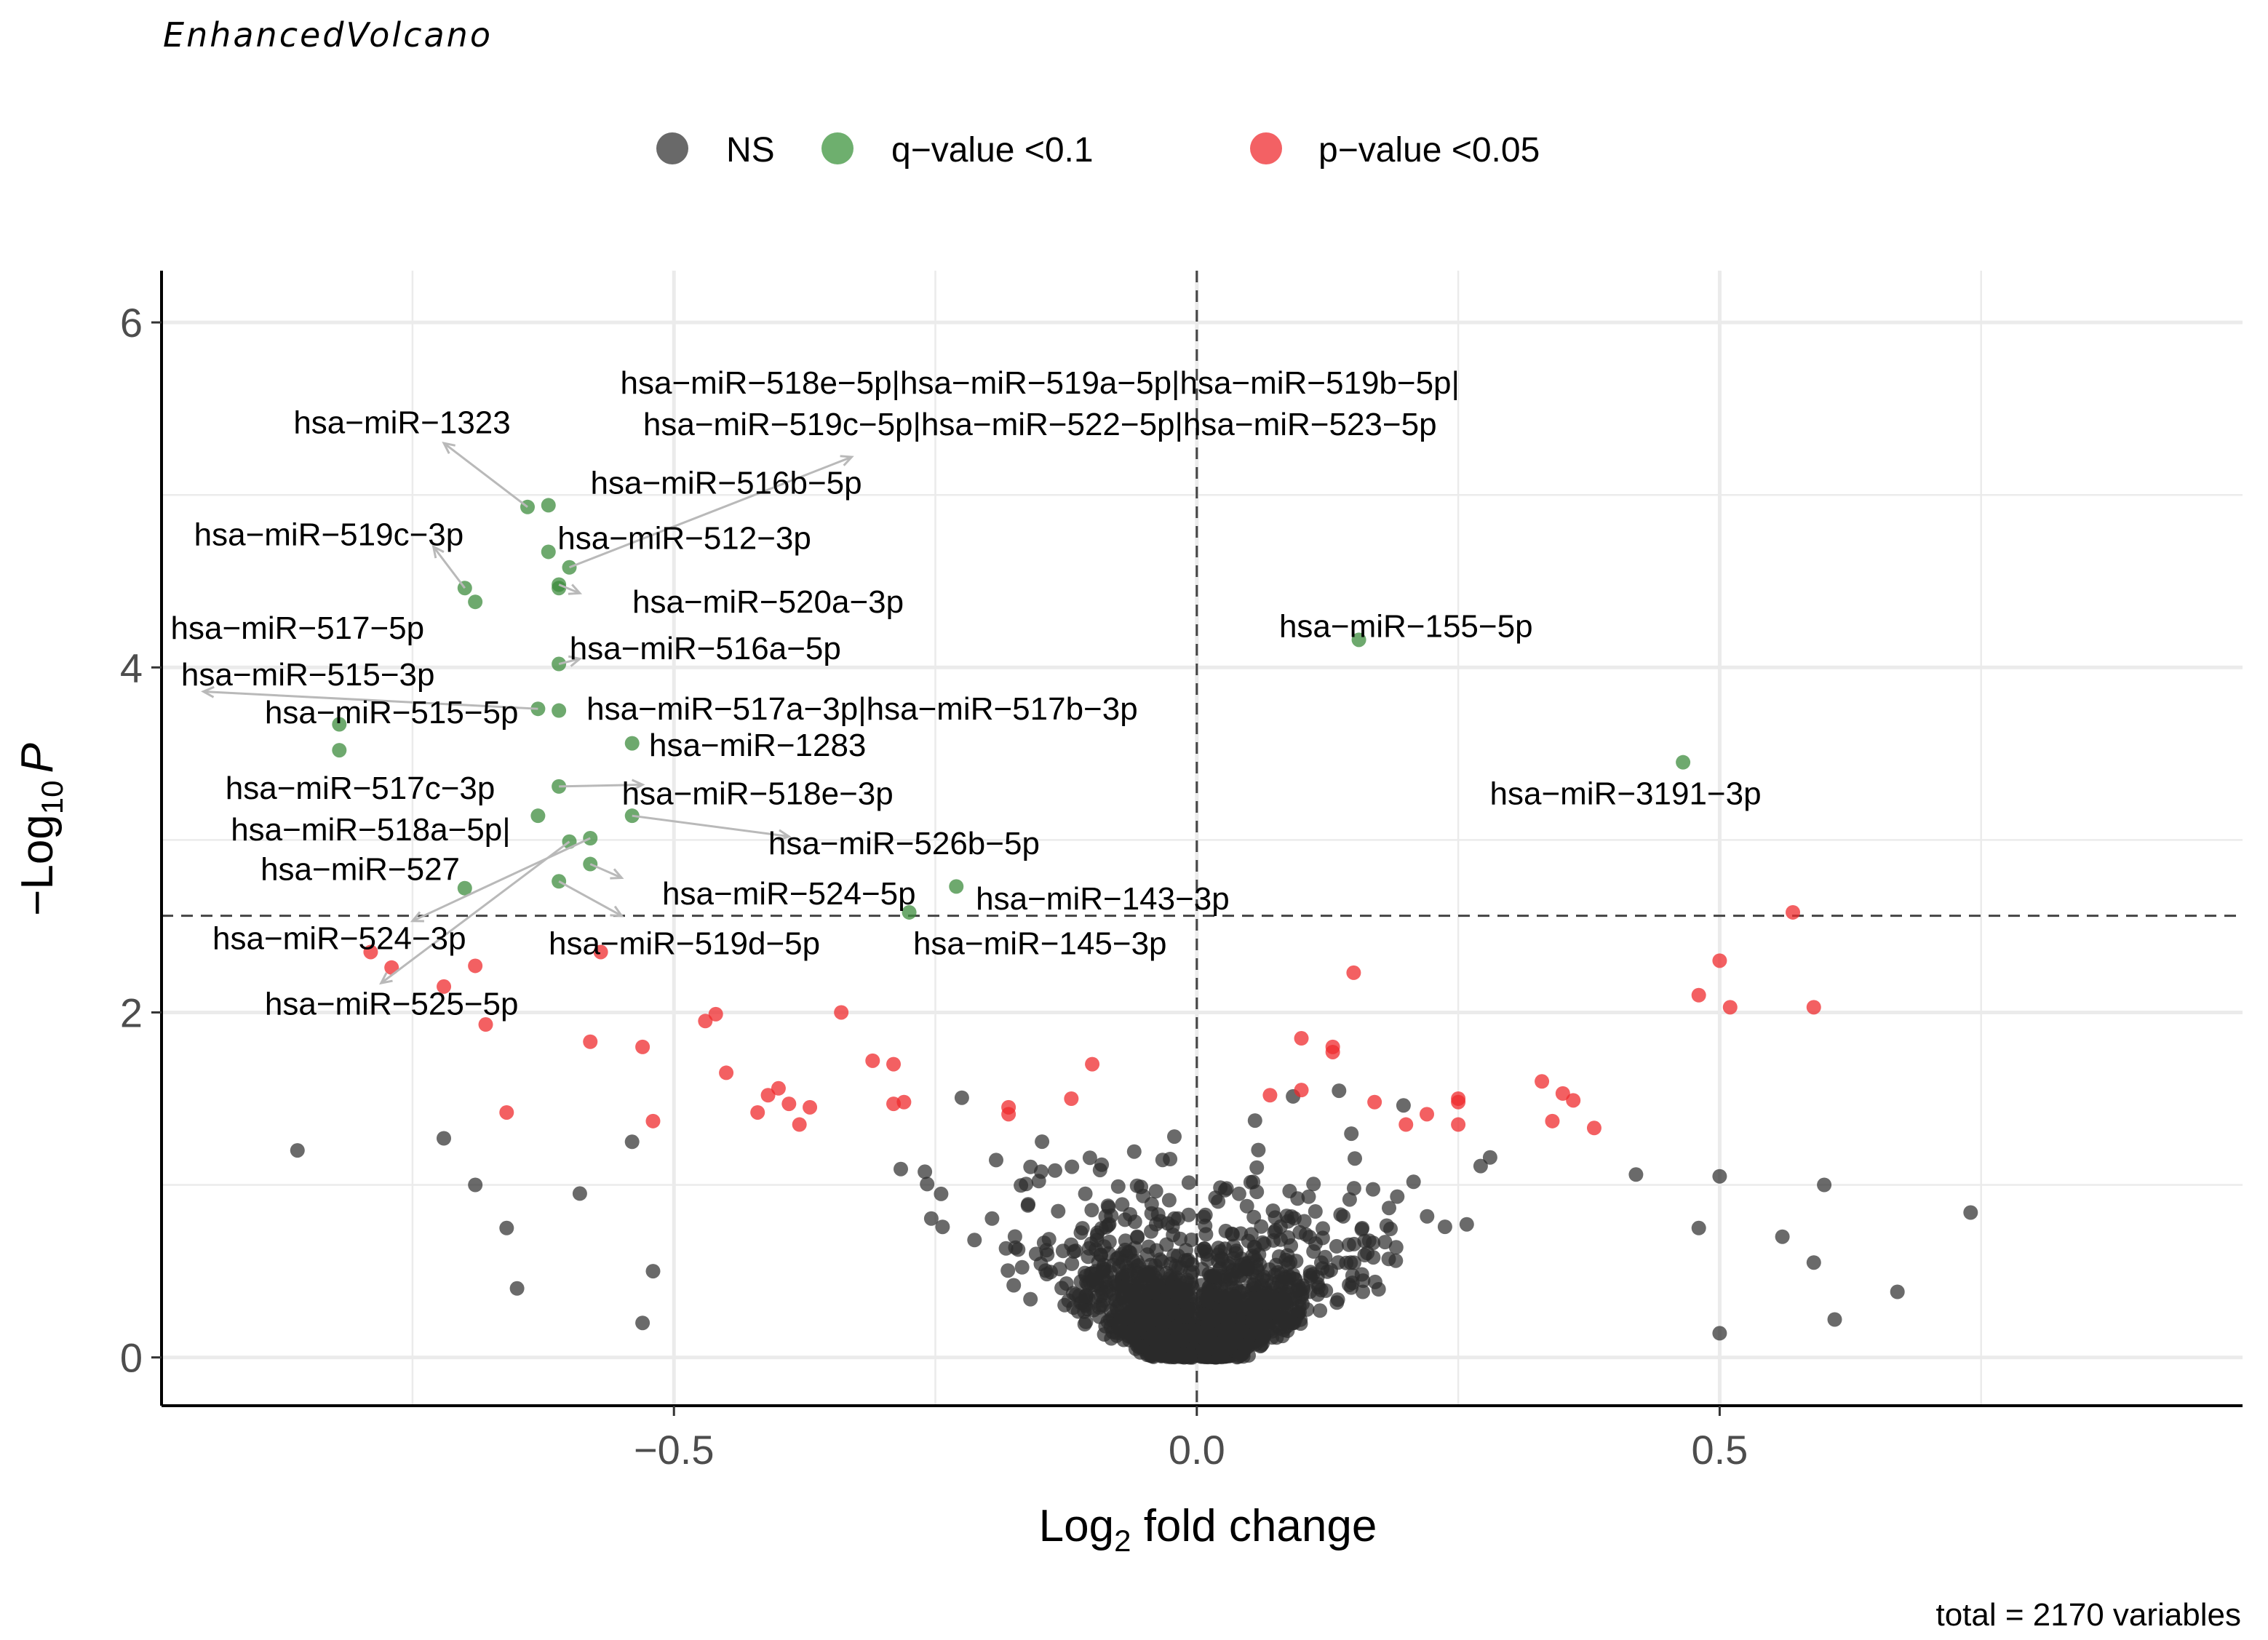  I want to click on y-axis-ticks: 0 2 4 6, so click(141, 841).